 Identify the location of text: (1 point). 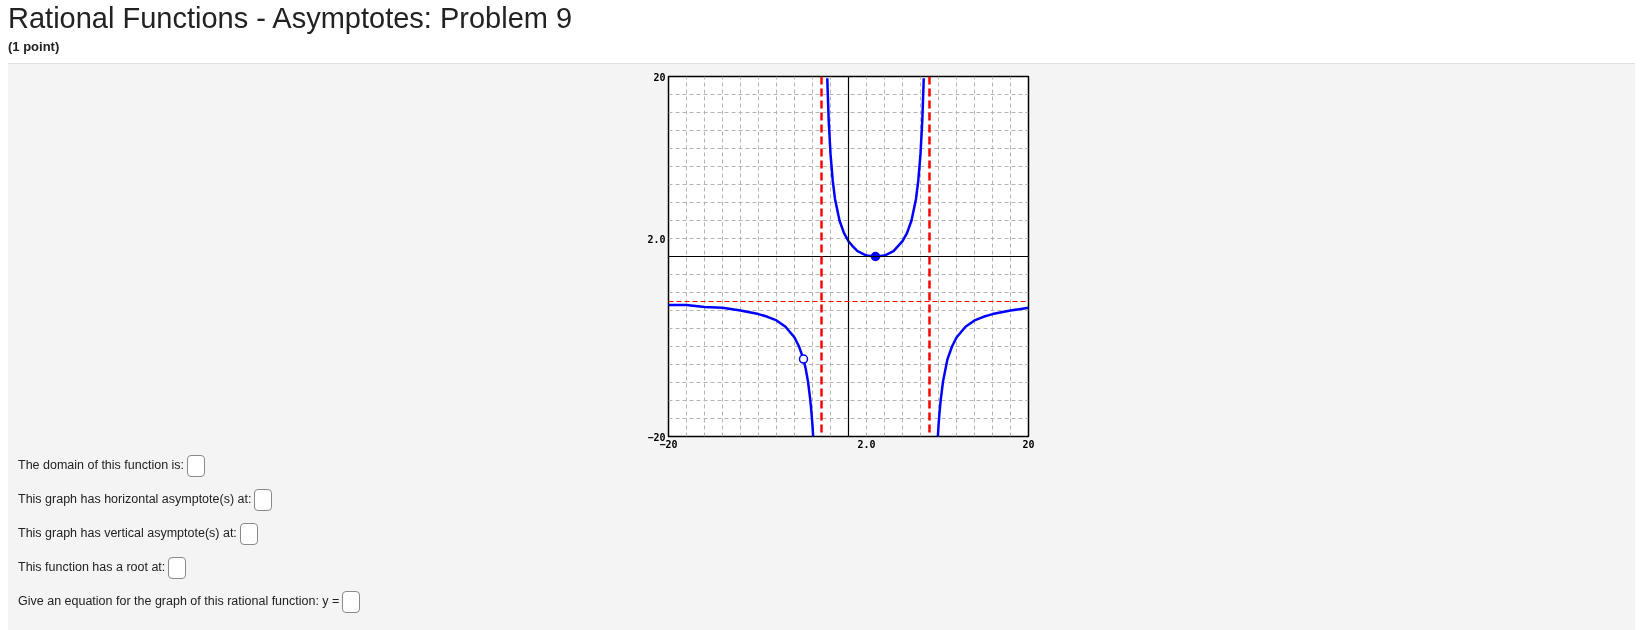
(34, 46).